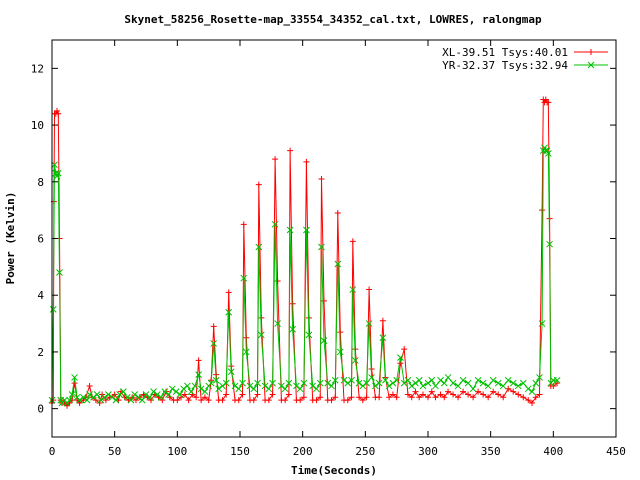  What do you see at coordinates (616, 451) in the screenshot?
I see `x-tick-label: 450` at bounding box center [616, 451].